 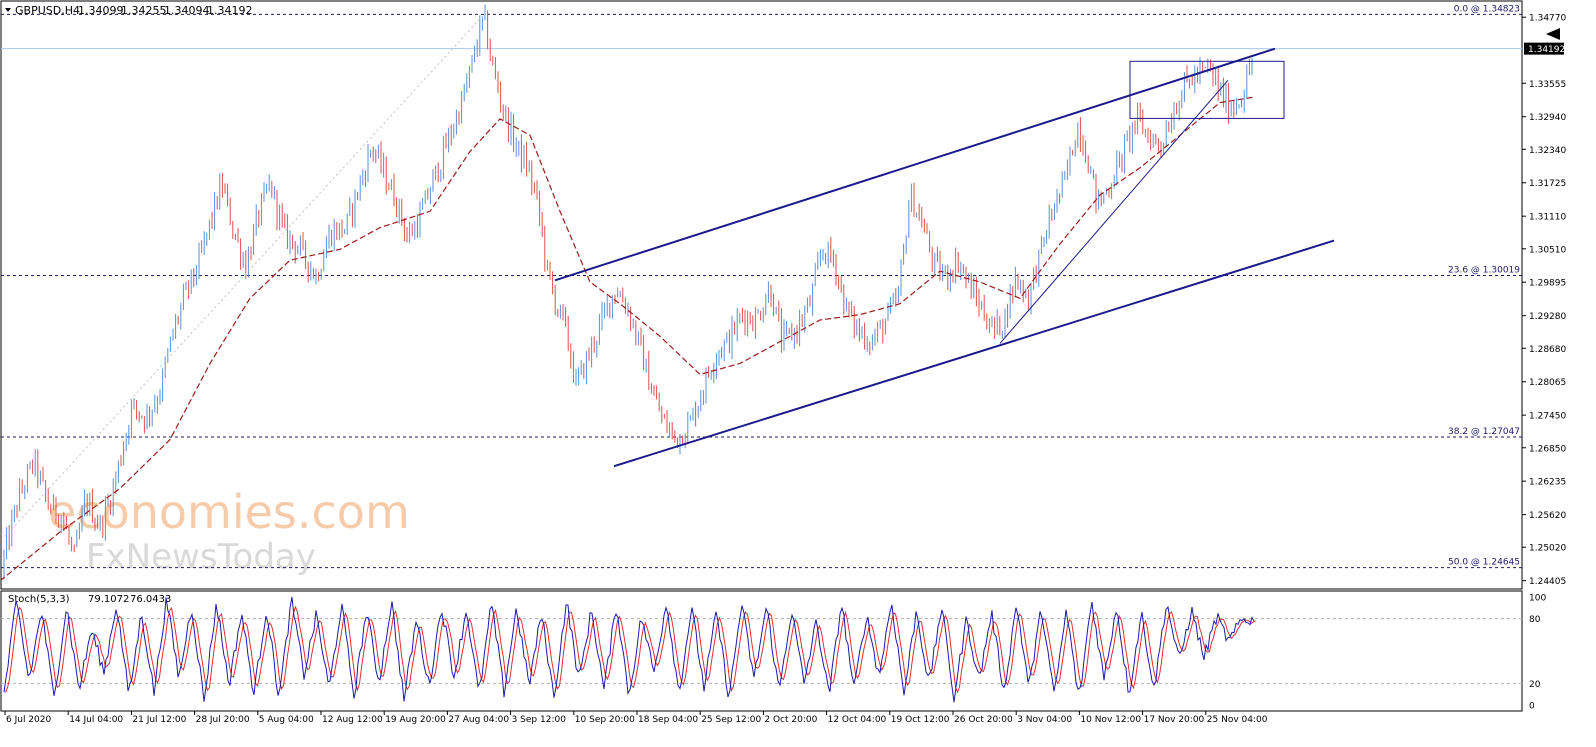 What do you see at coordinates (1537, 653) in the screenshot?
I see `stoch-axis: 100 80 20 0` at bounding box center [1537, 653].